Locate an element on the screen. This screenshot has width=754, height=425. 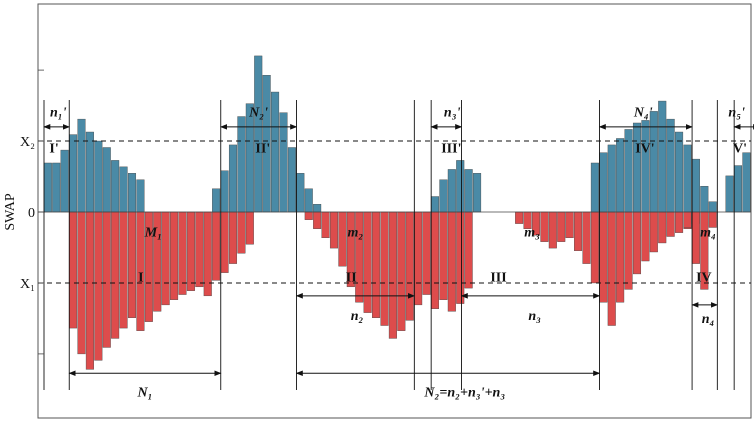
count-label: m₃ is located at coordinates (532, 232).